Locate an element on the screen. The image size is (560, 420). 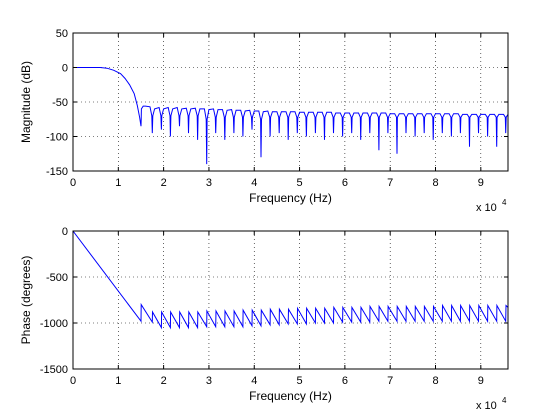
phase-x-tick-label: 7 is located at coordinates (390, 381).